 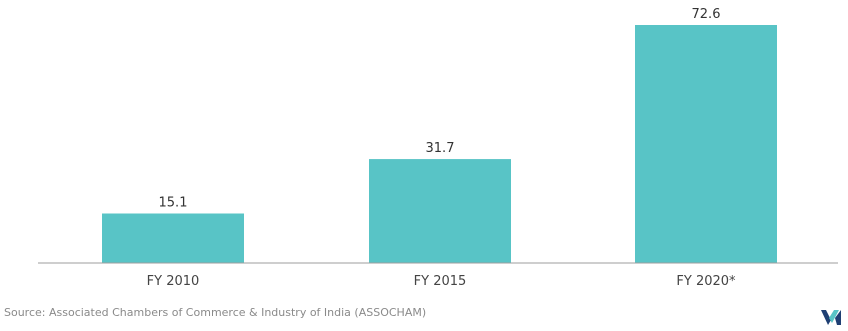 I want to click on bar-fy-2015, so click(x=440, y=211).